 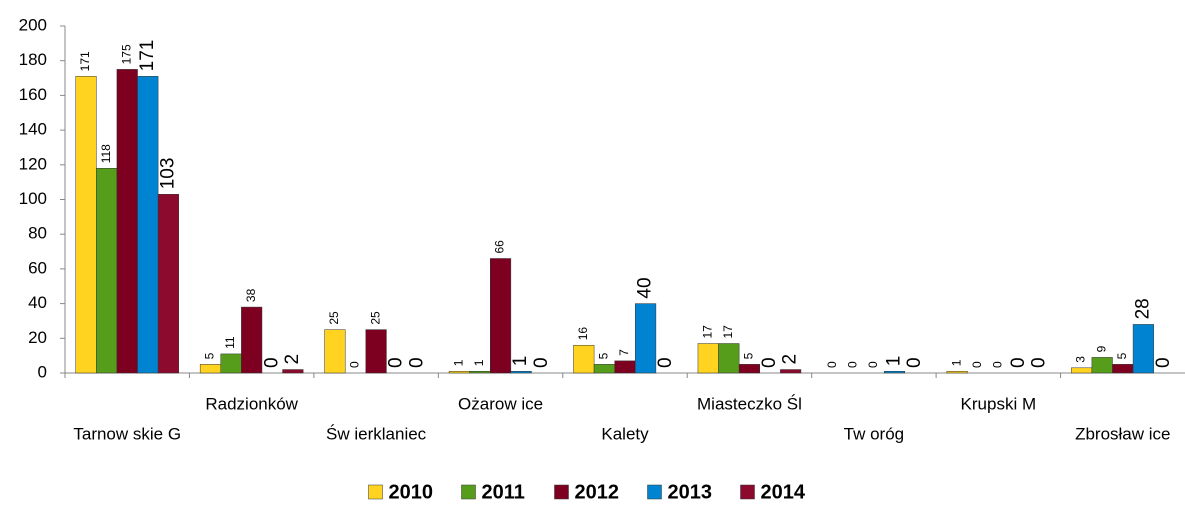 What do you see at coordinates (126, 54) in the screenshot?
I see `value-label: 175` at bounding box center [126, 54].